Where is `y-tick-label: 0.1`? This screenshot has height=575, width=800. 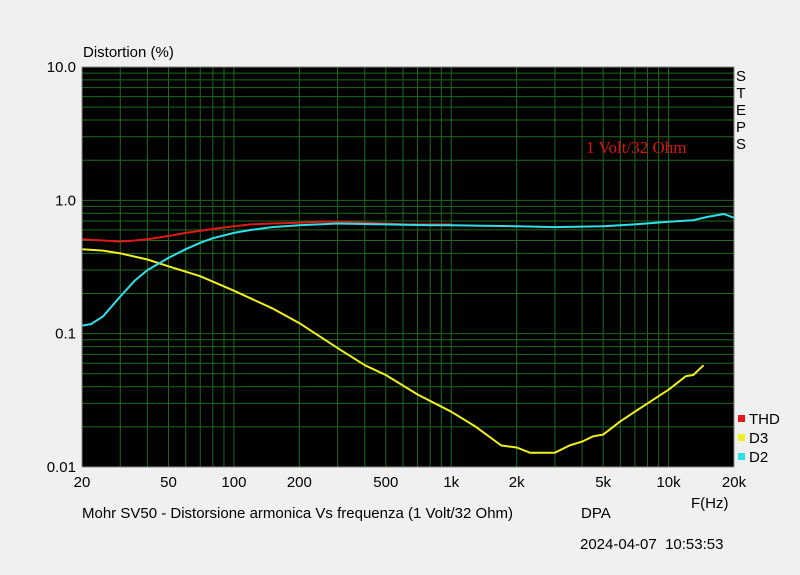
y-tick-label: 0.1 is located at coordinates (65, 334).